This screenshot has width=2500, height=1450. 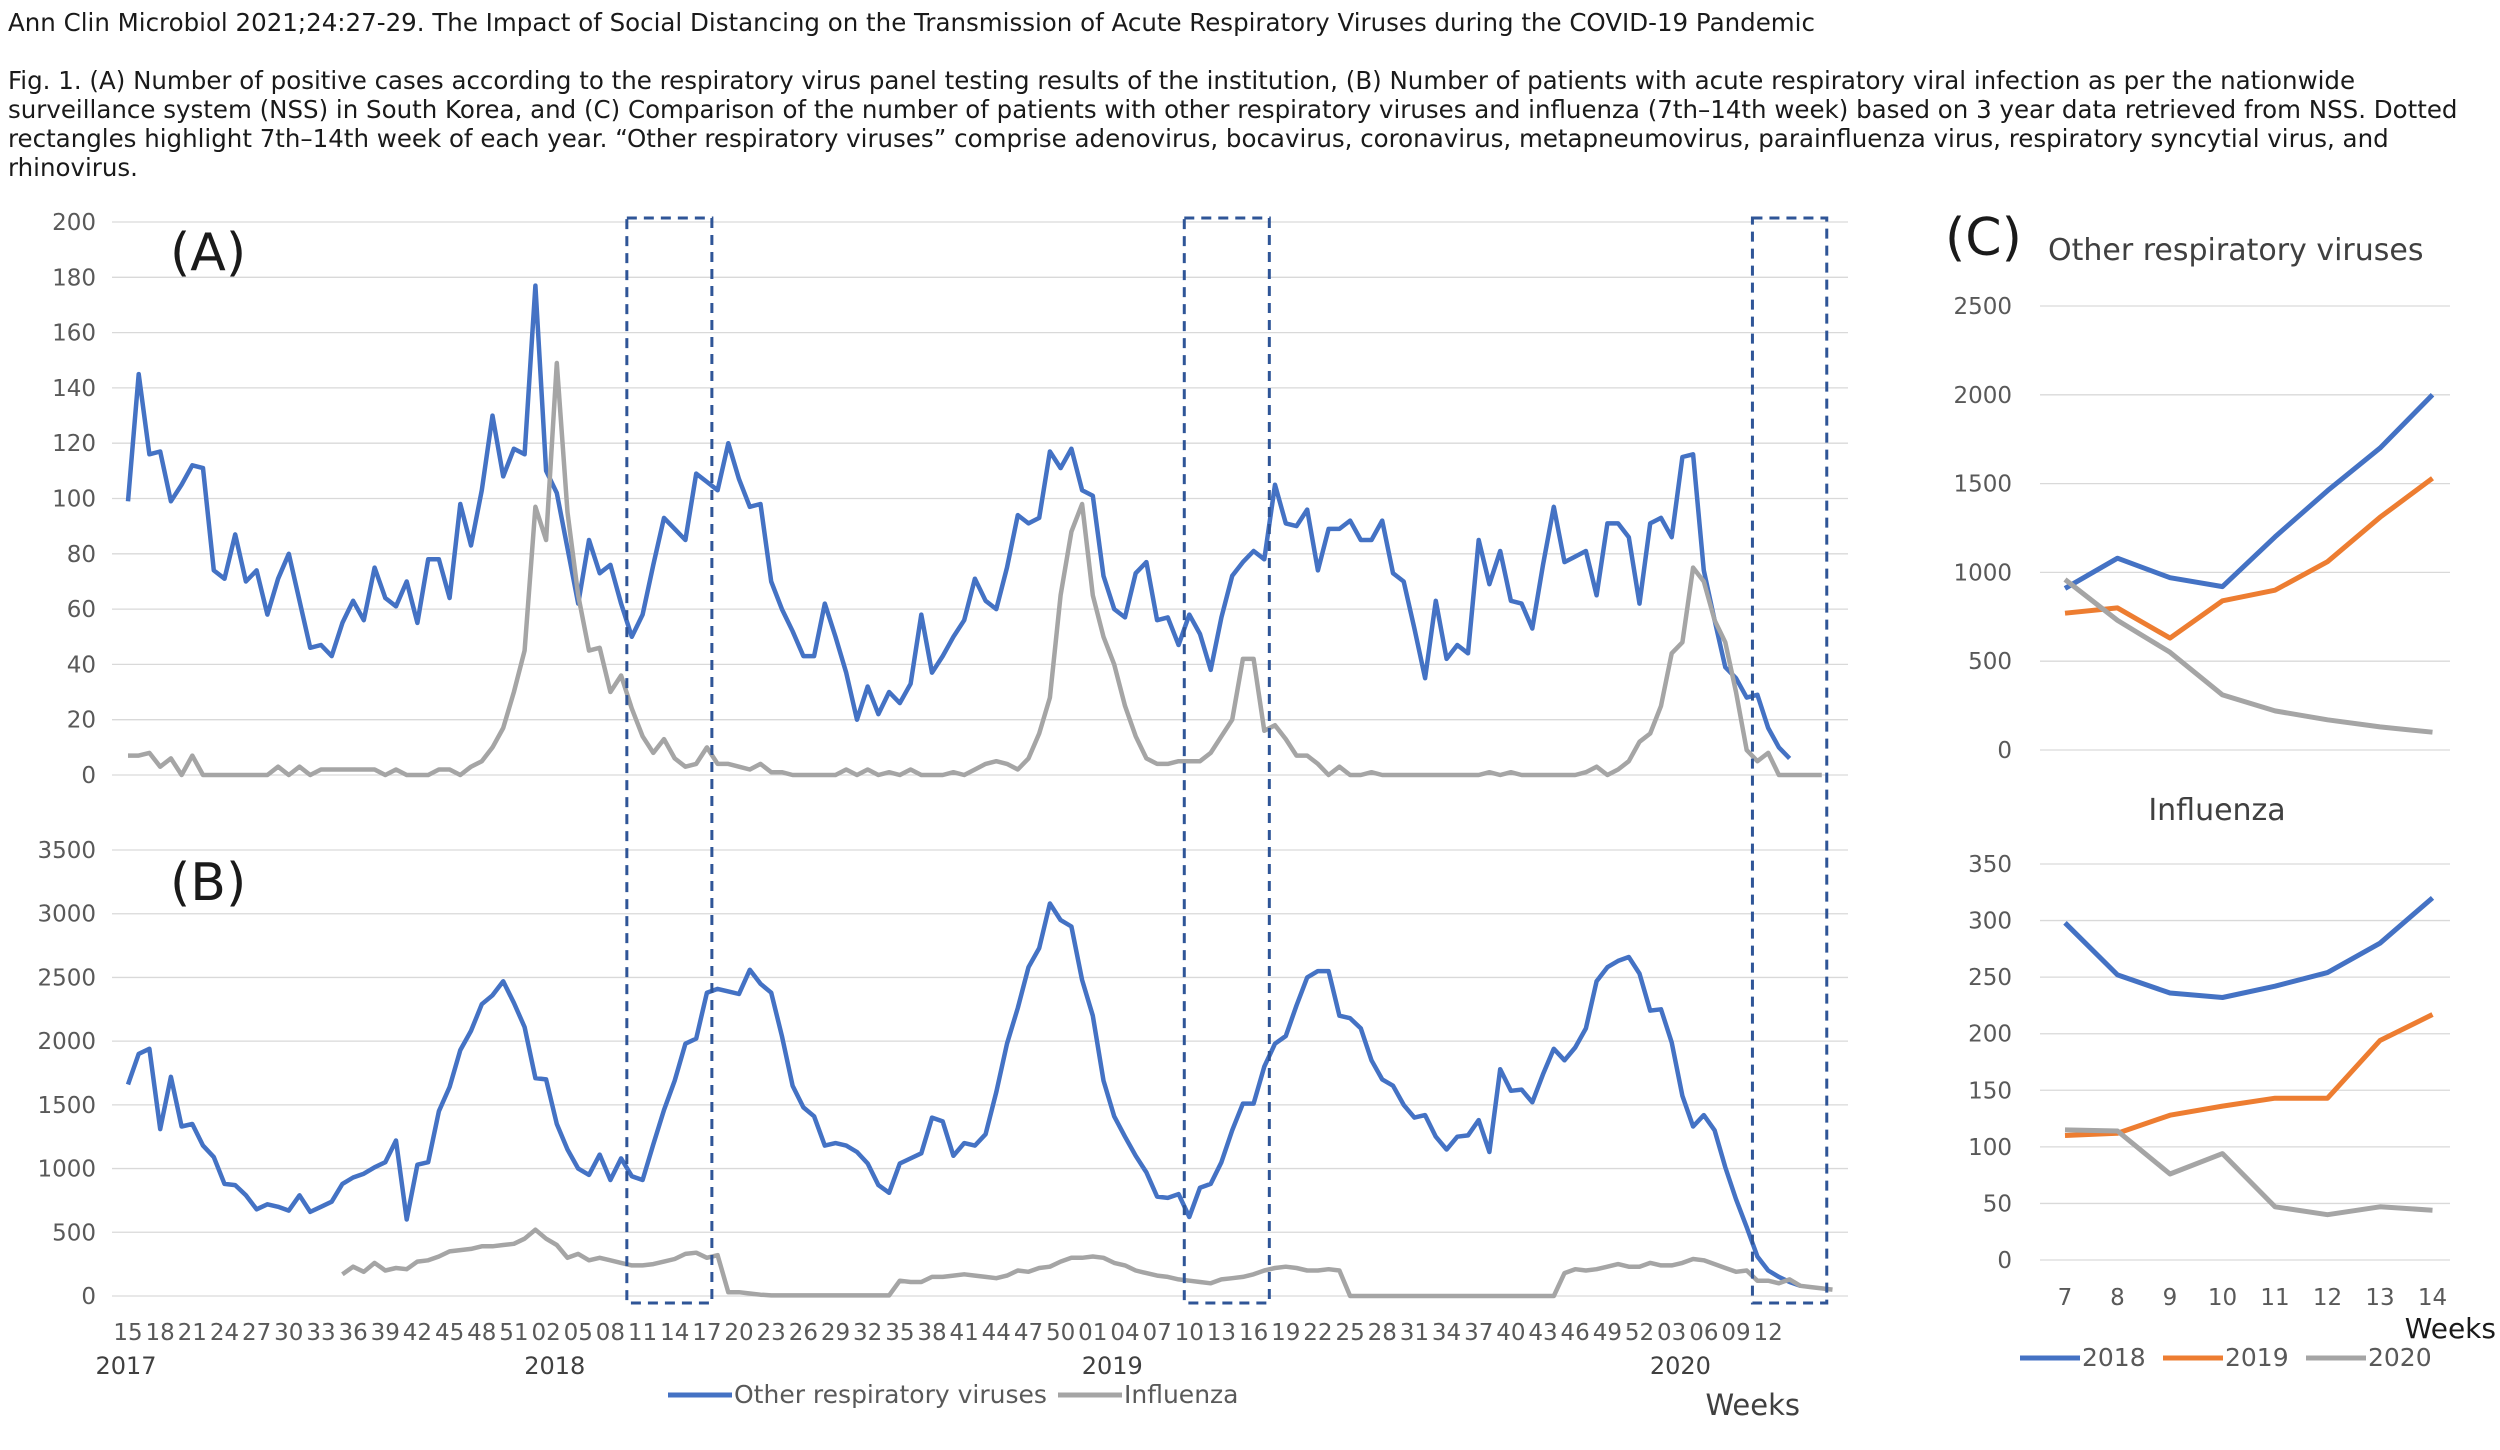 What do you see at coordinates (771, 1333) in the screenshot?
I see `x-week-label: 23` at bounding box center [771, 1333].